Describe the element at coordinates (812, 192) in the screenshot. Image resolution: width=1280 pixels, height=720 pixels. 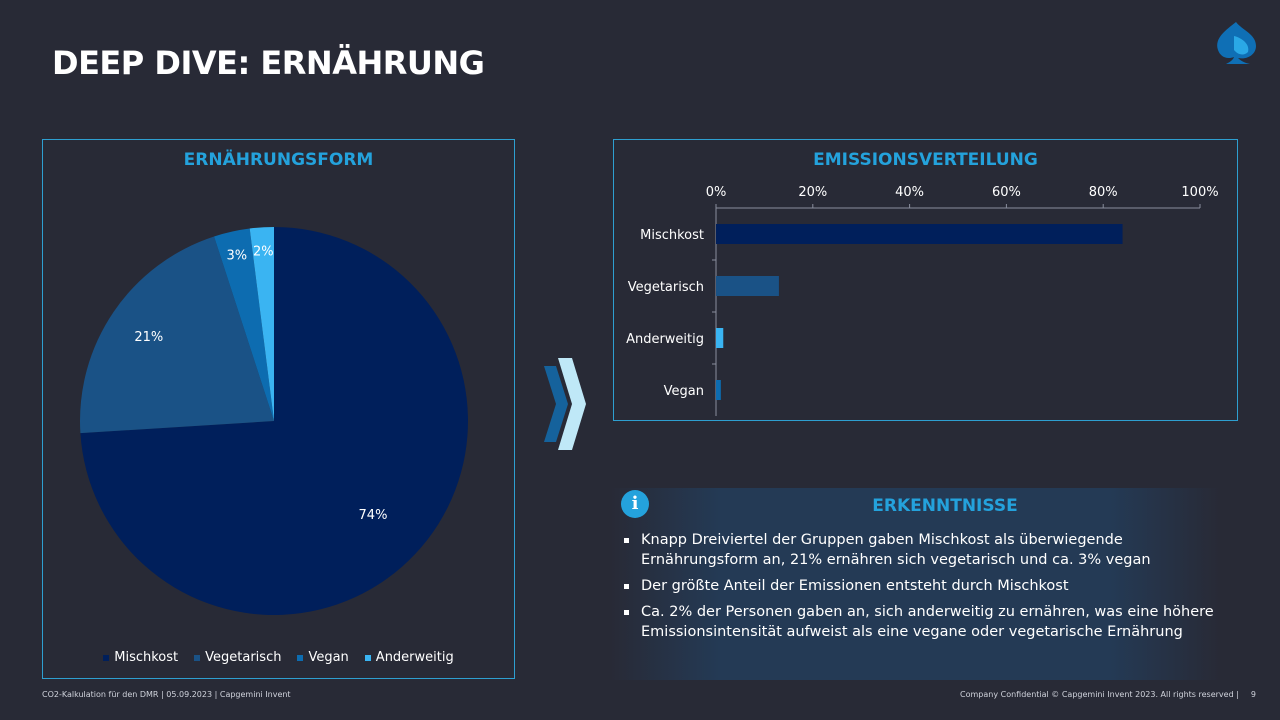
I see `x-tick-label: 20%` at that location.